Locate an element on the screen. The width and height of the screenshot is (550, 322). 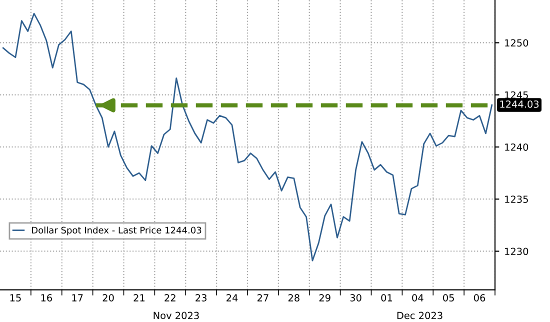
x-tick-label: 27 is located at coordinates (262, 298).